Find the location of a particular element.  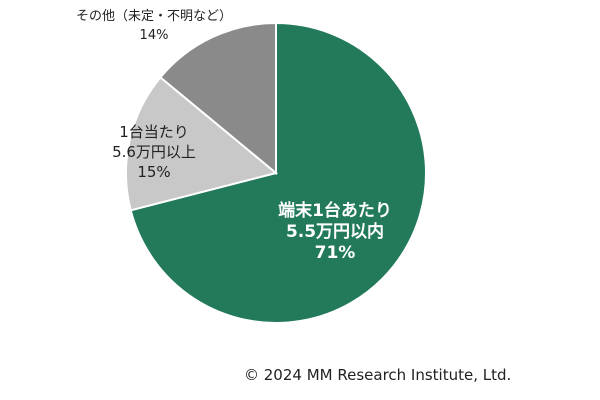

slice-label-3-line-1: その他（未定・不明など） is located at coordinates (154, 16).